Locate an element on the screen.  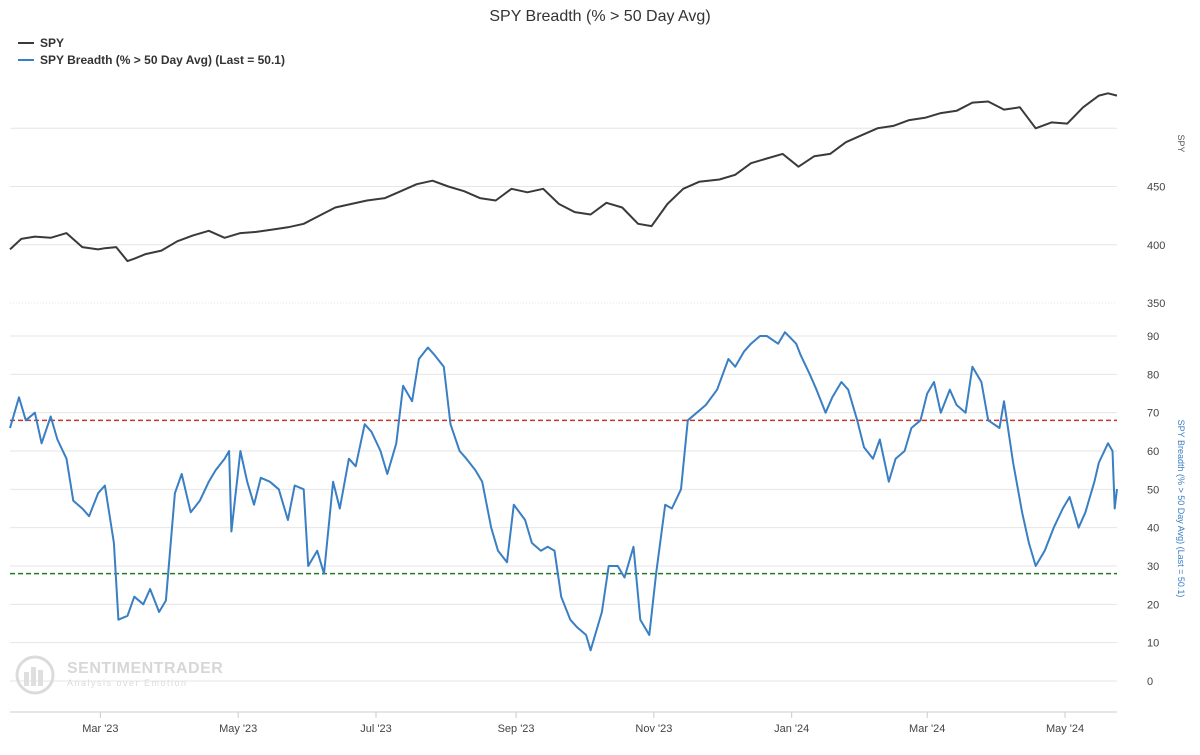
x-tick-label: Jul '23 is located at coordinates (375, 729).